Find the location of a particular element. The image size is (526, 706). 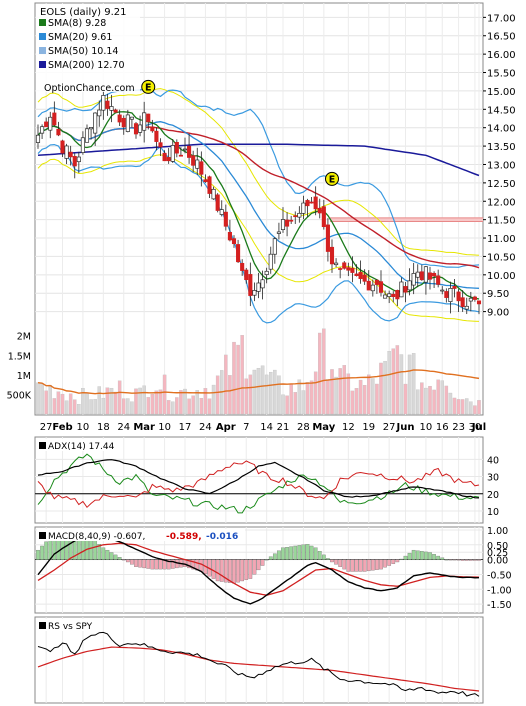

price-tick-label: 10.00 is located at coordinates (501, 276).